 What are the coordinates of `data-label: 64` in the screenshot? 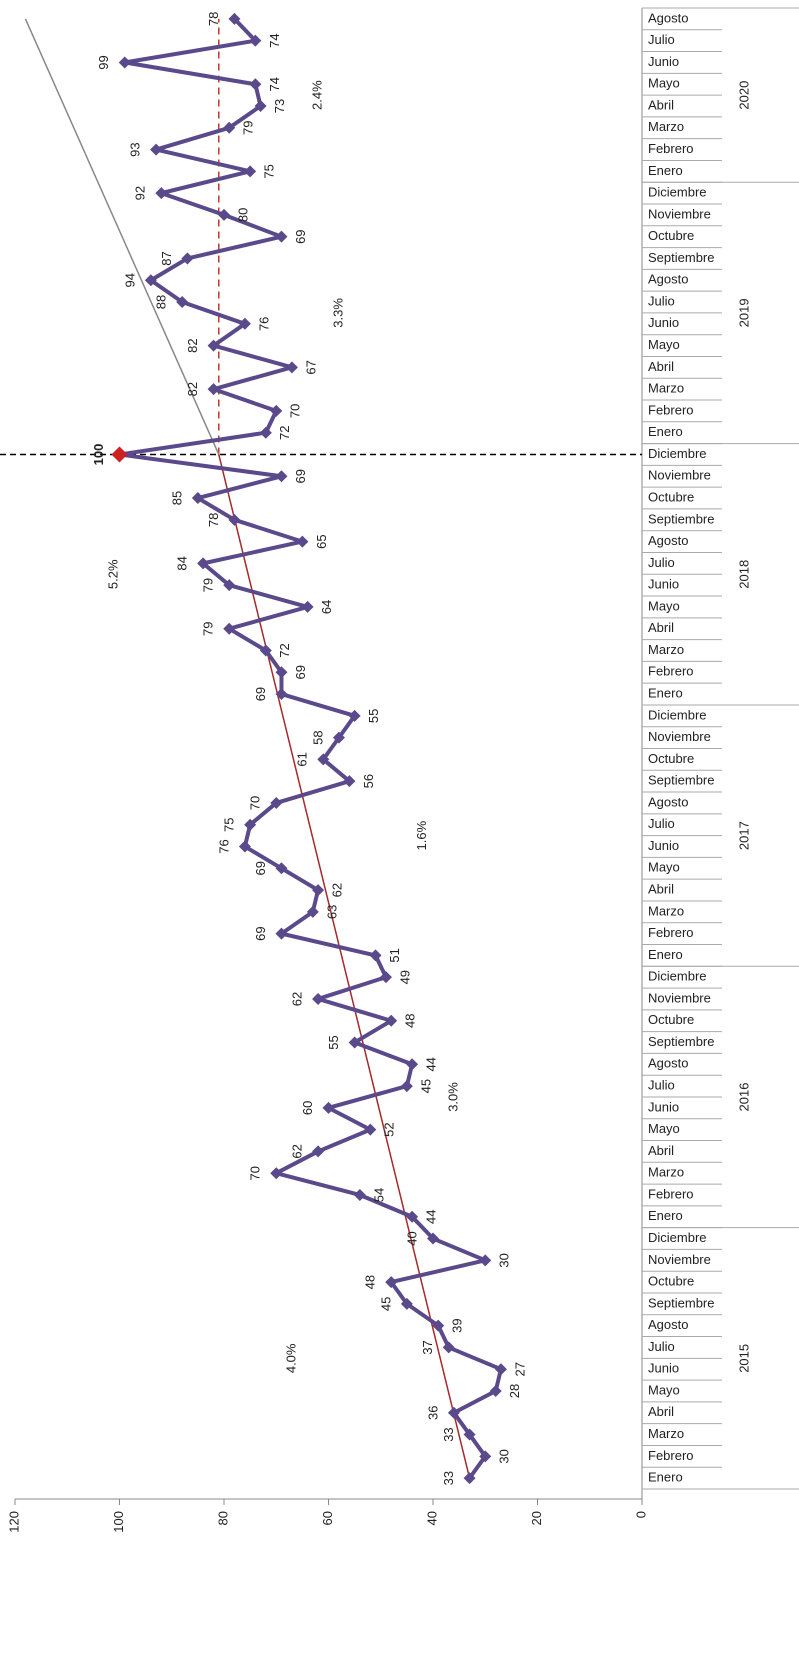 It's located at (326, 607).